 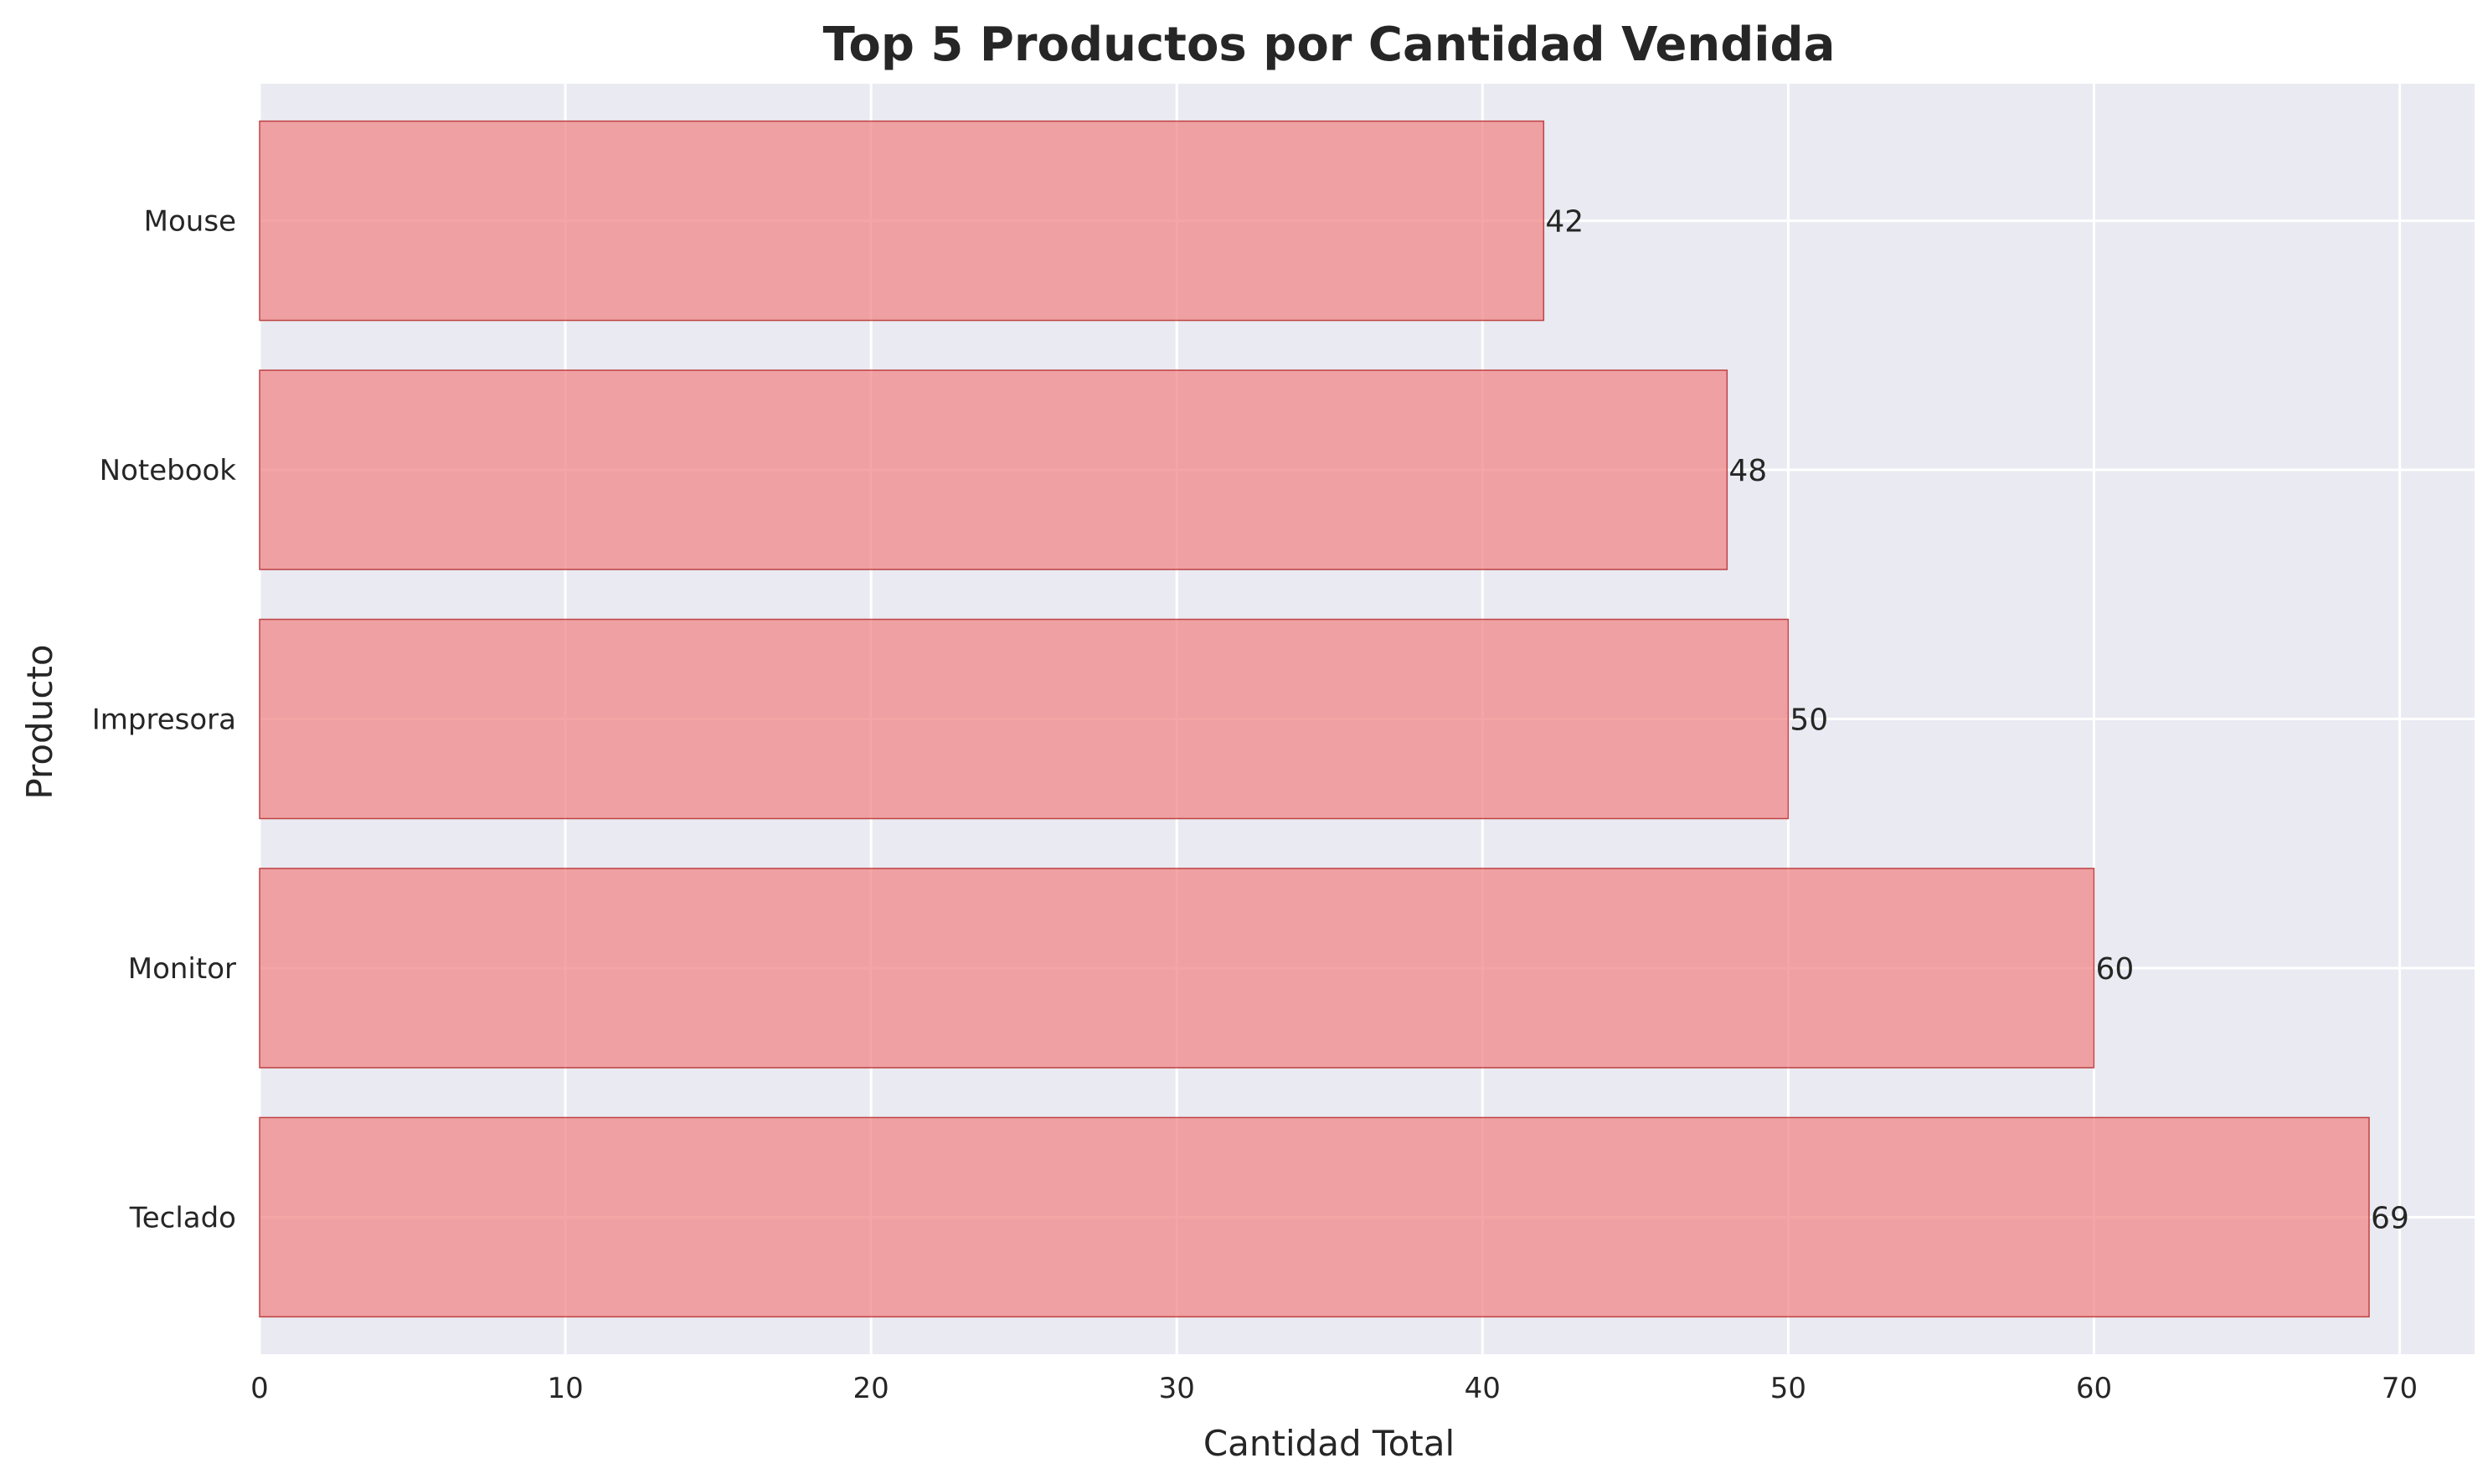 I want to click on x-tick-label: 40, so click(x=1483, y=1388).